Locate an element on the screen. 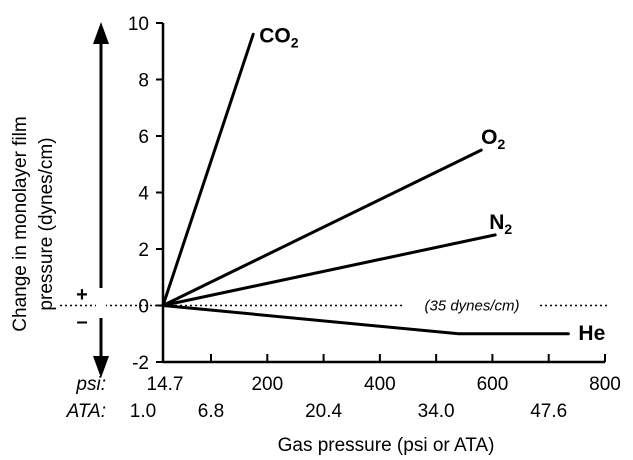 Image resolution: width=633 pixels, height=460 pixels. y-tick-label: 8 is located at coordinates (143, 81).